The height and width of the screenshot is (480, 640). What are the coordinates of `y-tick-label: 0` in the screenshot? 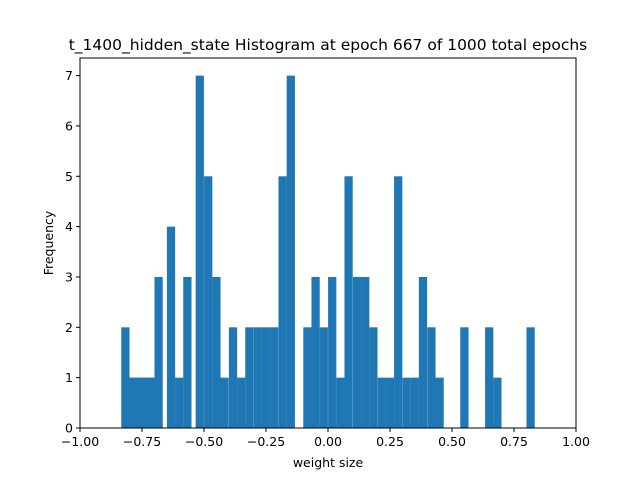 It's located at (69, 428).